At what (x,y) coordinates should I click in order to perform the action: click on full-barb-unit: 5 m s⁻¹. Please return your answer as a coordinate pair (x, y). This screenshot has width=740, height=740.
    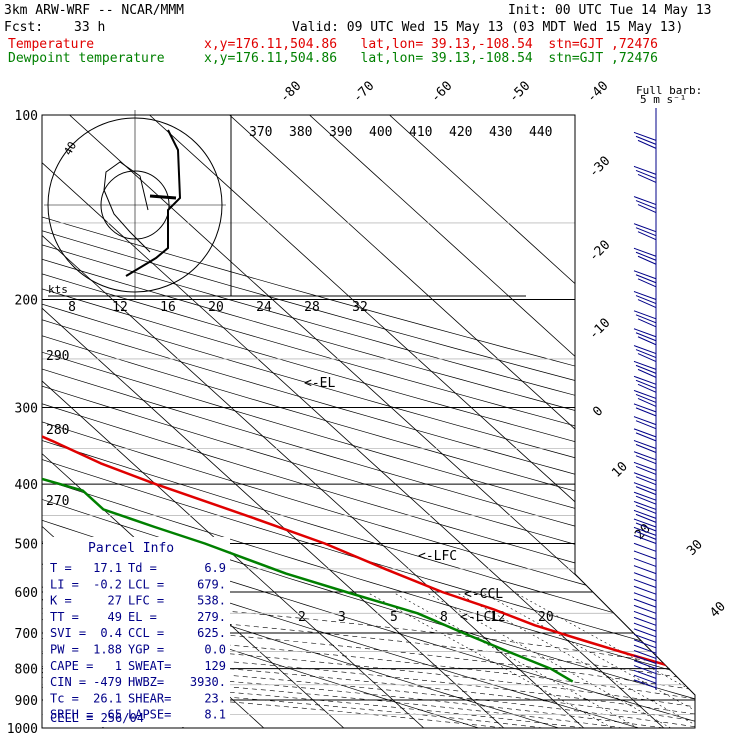
    Looking at the image, I should click on (663, 99).